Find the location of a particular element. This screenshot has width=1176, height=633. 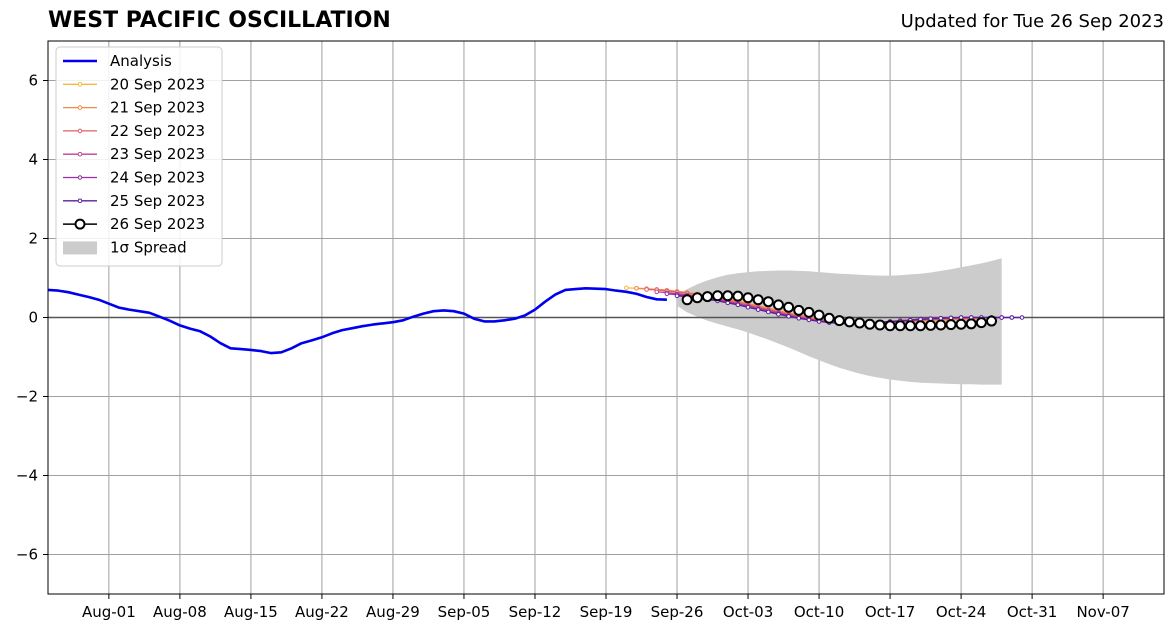

x-tick-label: Sep-19 is located at coordinates (606, 612).